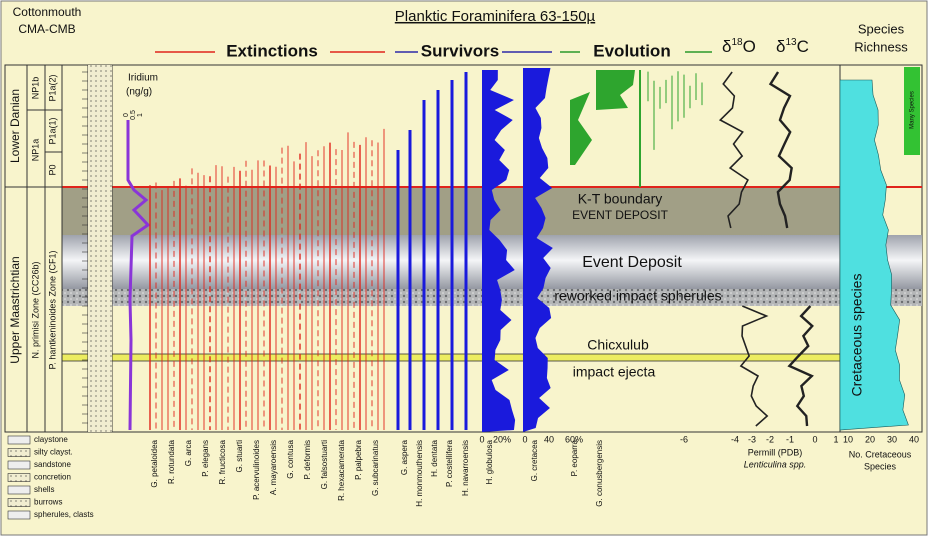  I want to click on scale-label: -4, so click(735, 439).